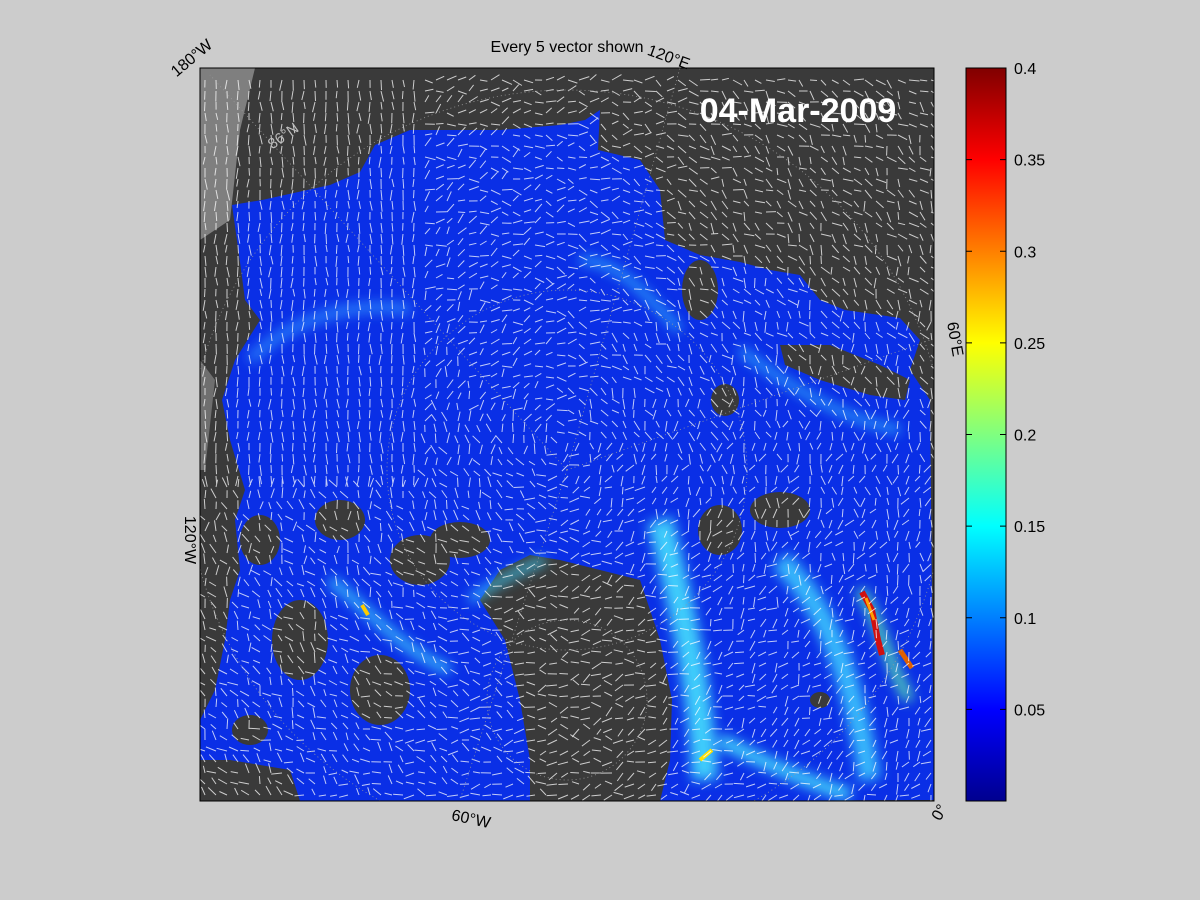 The height and width of the screenshot is (900, 1200). Describe the element at coordinates (1029, 710) in the screenshot. I see `colorbar-tick-label: 0.05` at that location.